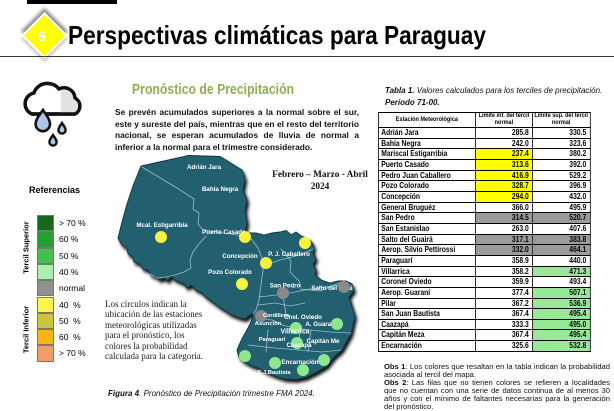 This screenshot has width=614, height=411. I want to click on svg-text: Puerto Casado, so click(224, 232).